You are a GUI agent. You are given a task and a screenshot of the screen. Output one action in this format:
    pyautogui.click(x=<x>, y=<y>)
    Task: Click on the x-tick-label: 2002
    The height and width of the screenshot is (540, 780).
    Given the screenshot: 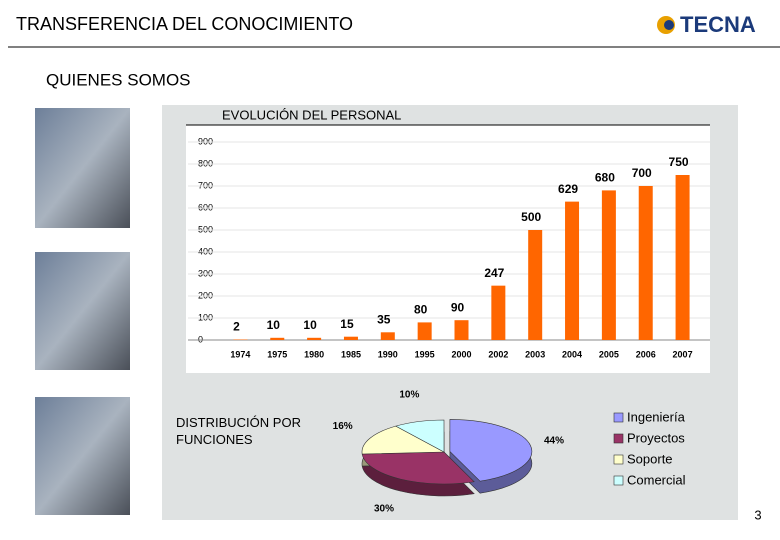 What is the action you would take?
    pyautogui.click(x=498, y=354)
    